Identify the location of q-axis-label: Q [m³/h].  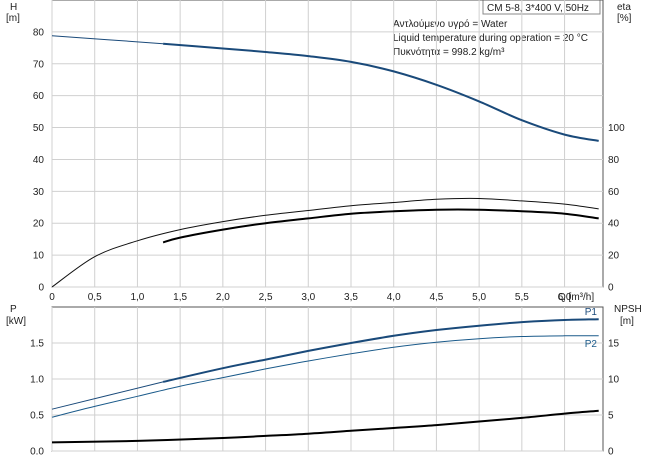
(576, 297).